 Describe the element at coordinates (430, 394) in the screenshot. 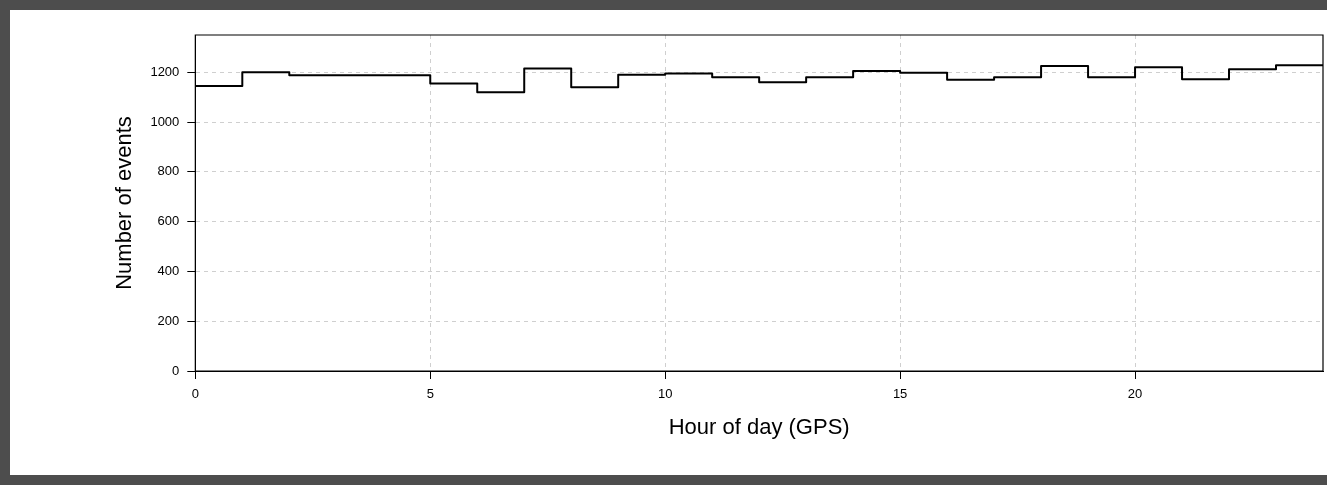

I see `x-tick-label: 5` at that location.